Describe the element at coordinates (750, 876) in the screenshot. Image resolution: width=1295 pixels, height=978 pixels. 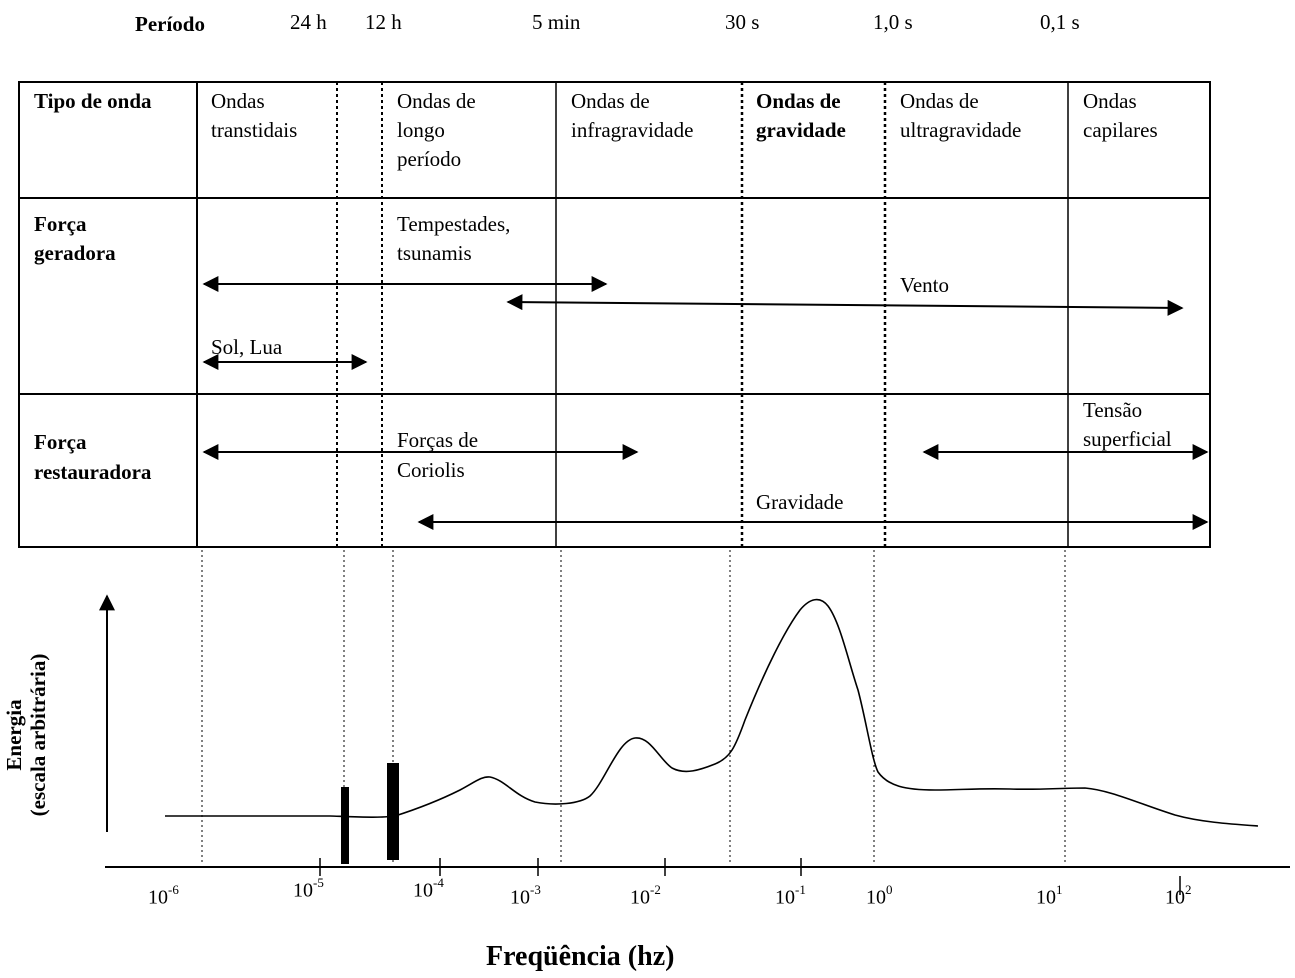
I see `x-axis-ticks` at that location.